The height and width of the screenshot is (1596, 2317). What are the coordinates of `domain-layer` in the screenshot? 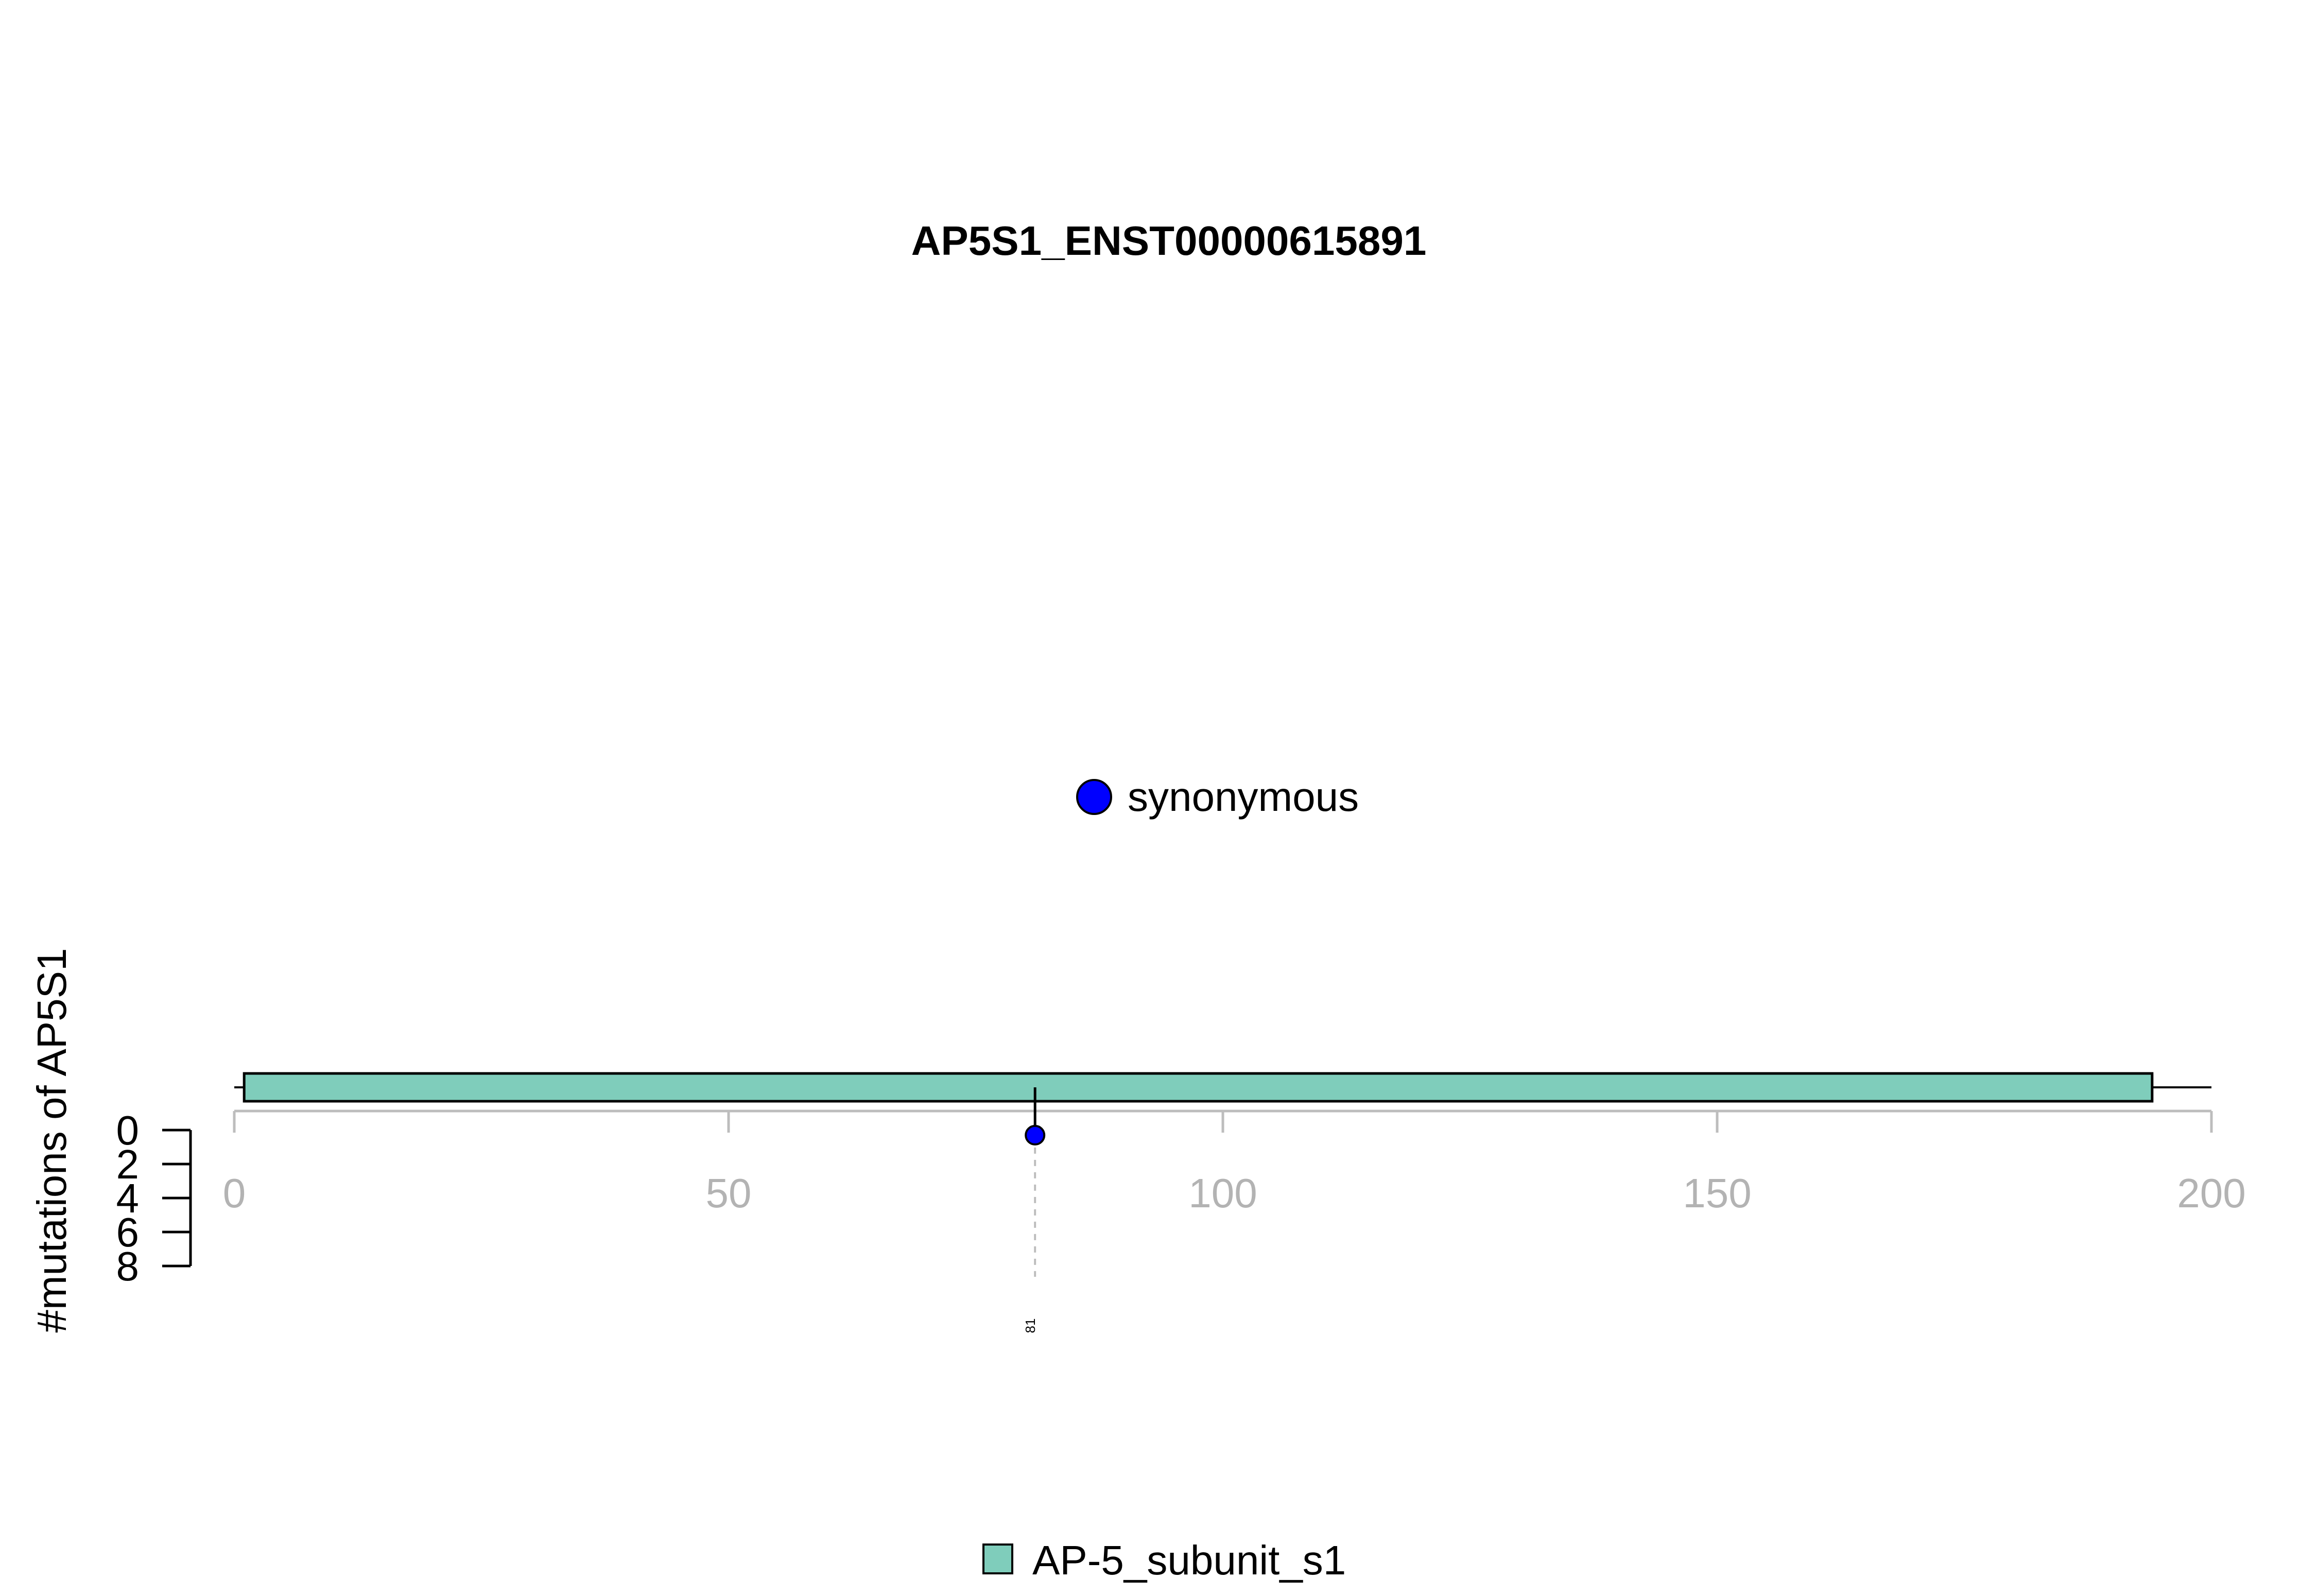 It's located at (1198, 1087).